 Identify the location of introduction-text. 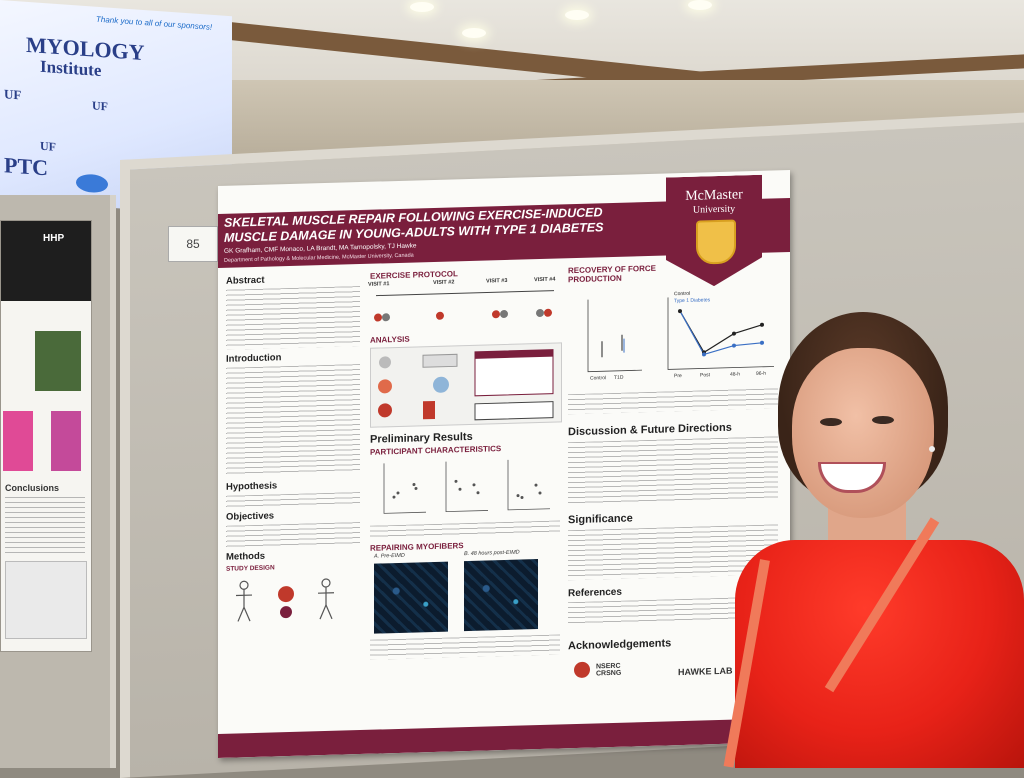
(293, 420).